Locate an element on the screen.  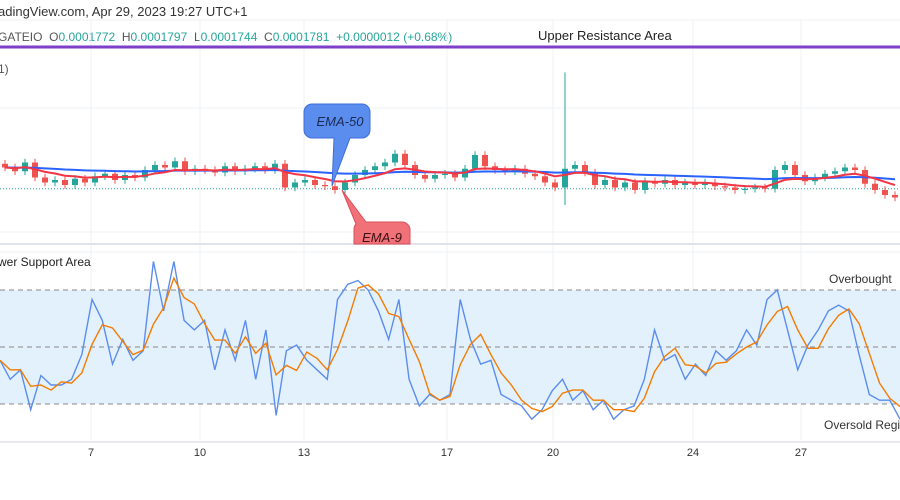
x-tick-label: 27 is located at coordinates (801, 453).